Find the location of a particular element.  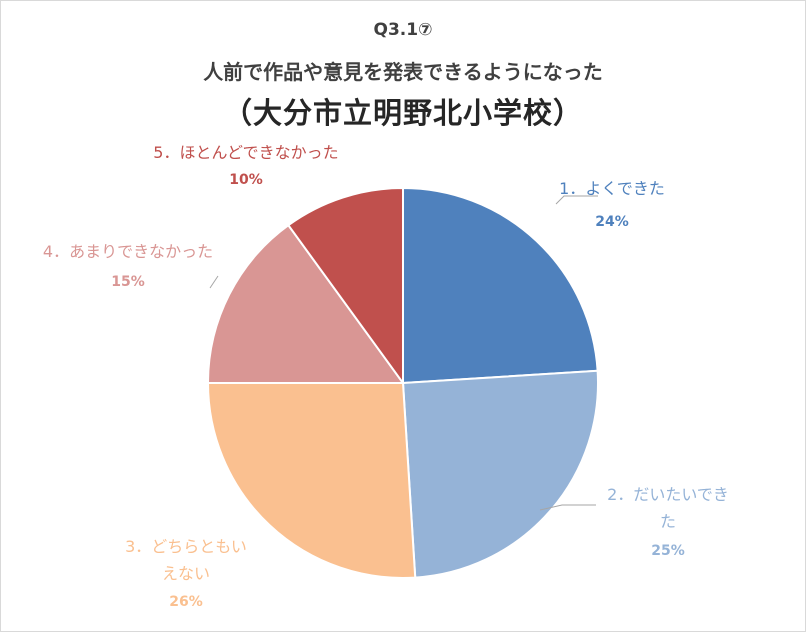

slice-label-2-line-1: 2．だいたいでき is located at coordinates (668, 494).